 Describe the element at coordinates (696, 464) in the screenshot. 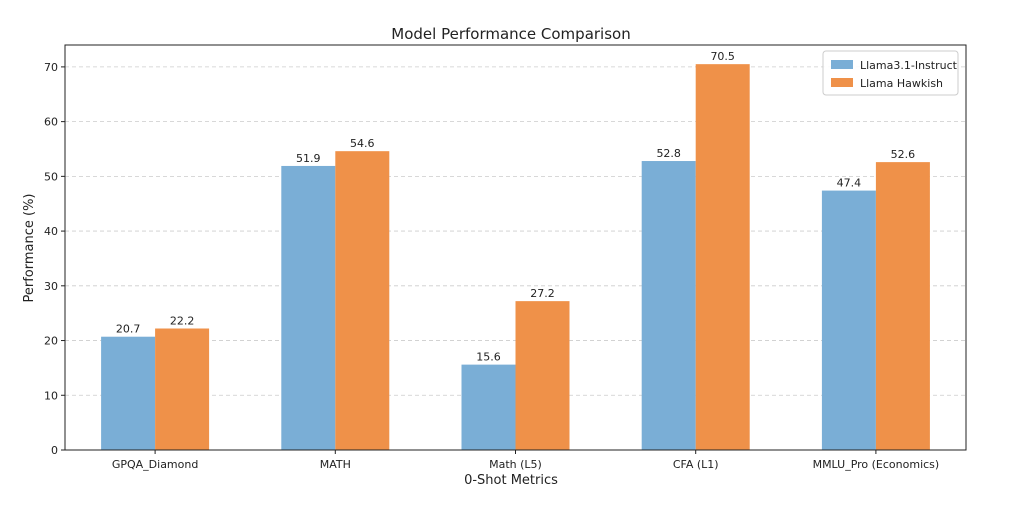

I see `x-tick-label: CFA (L1)` at that location.